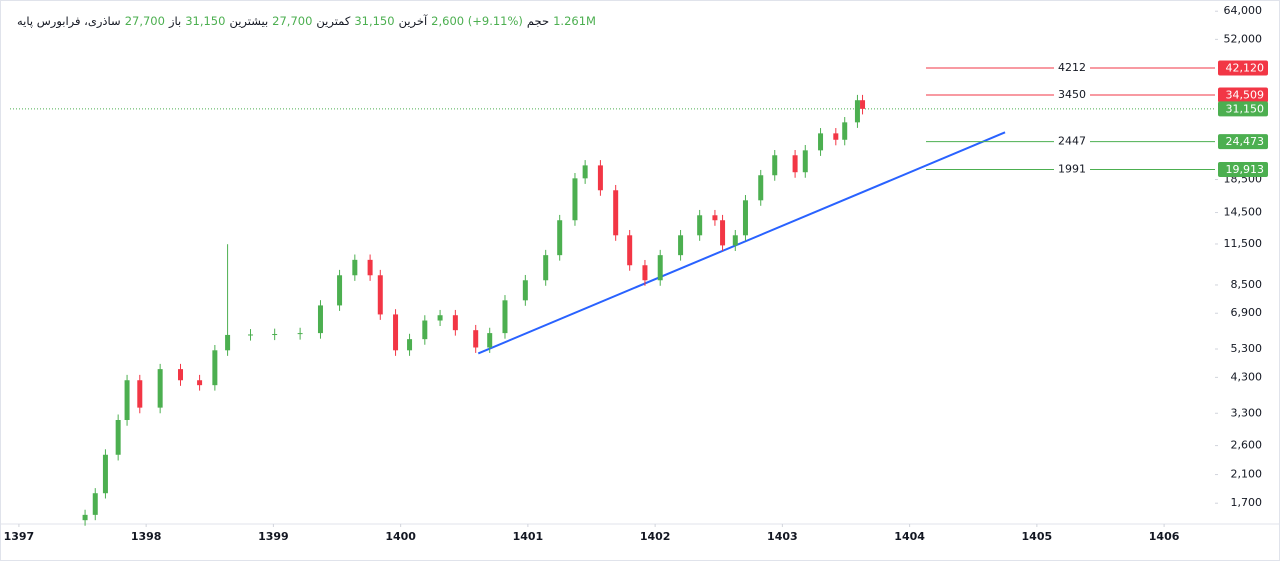  I want to click on y-tick-label: 6,900, so click(1247, 312).